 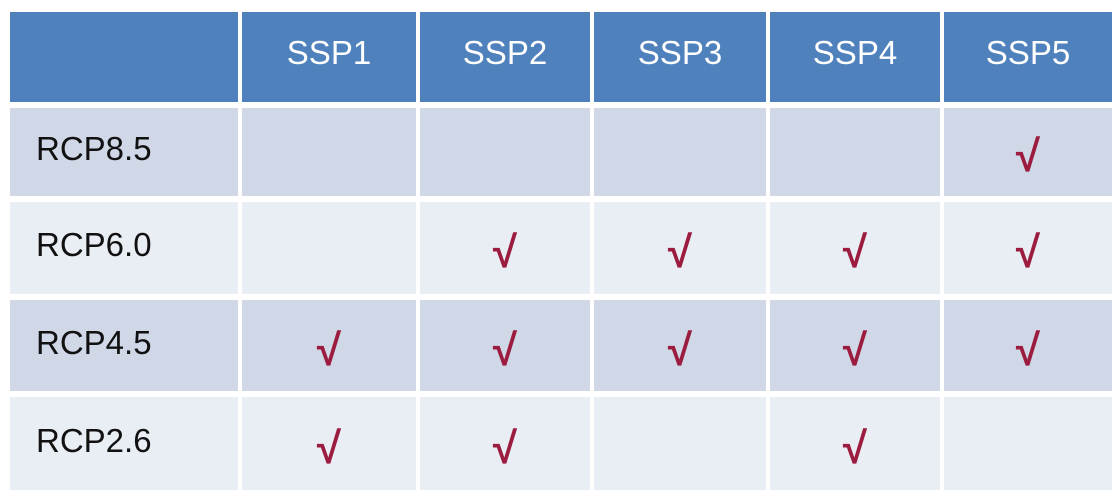 I want to click on column-header-ssp4: SSP4, so click(x=855, y=57).